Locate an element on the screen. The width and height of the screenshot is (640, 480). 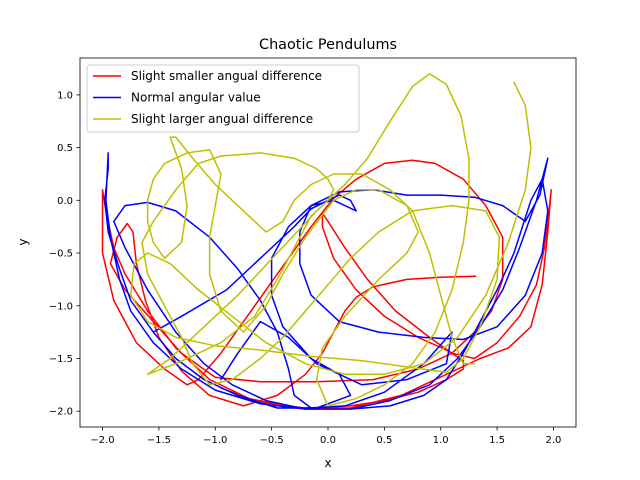
y-tick-label: −0.5 is located at coordinates (61, 254).